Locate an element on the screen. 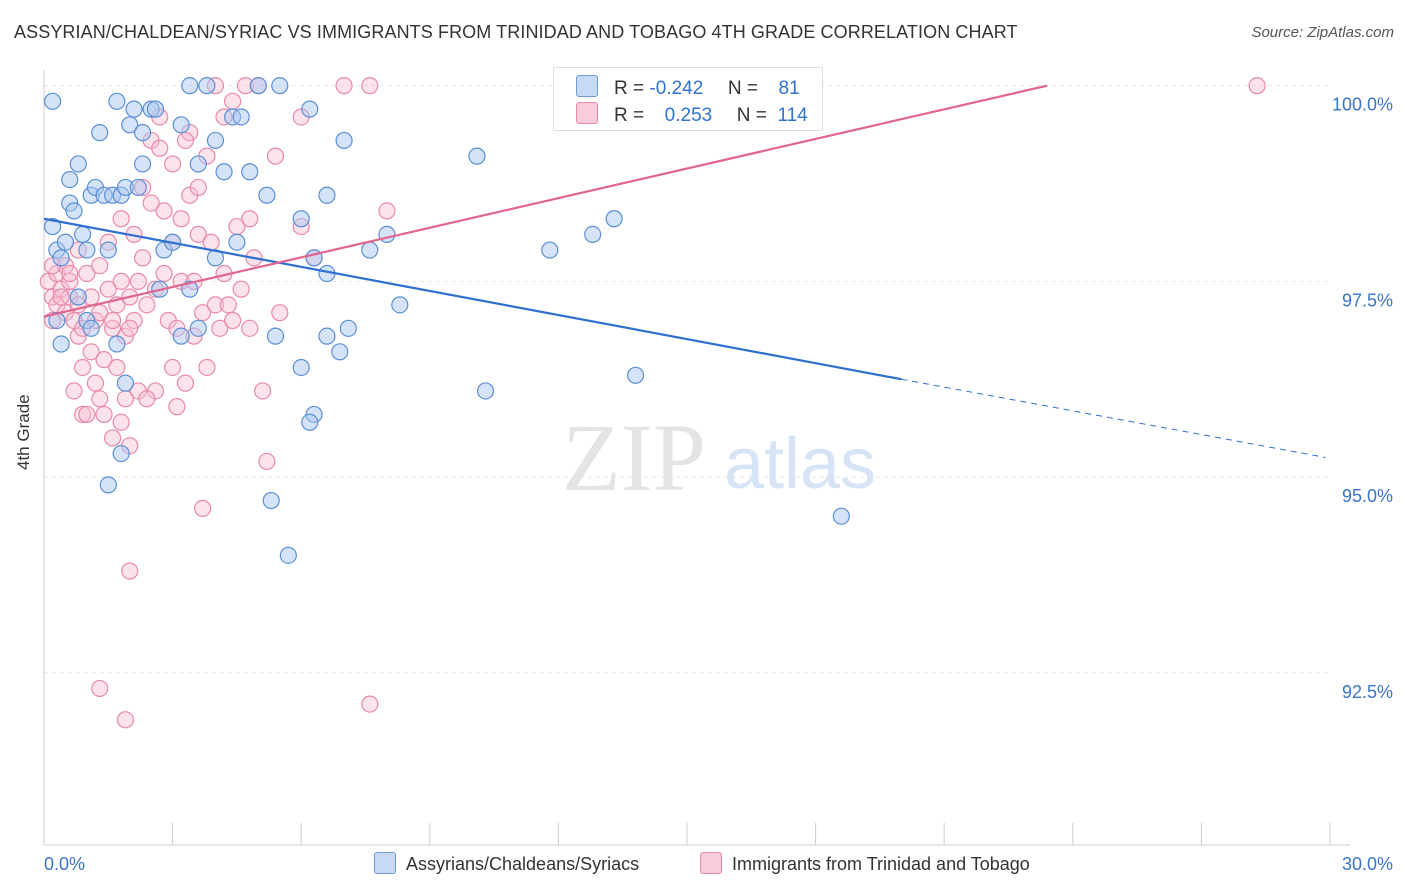 This screenshot has height=892, width=1406. bottom-legend-trinidad: Immigrants from Trinidad and Tobago is located at coordinates (865, 863).